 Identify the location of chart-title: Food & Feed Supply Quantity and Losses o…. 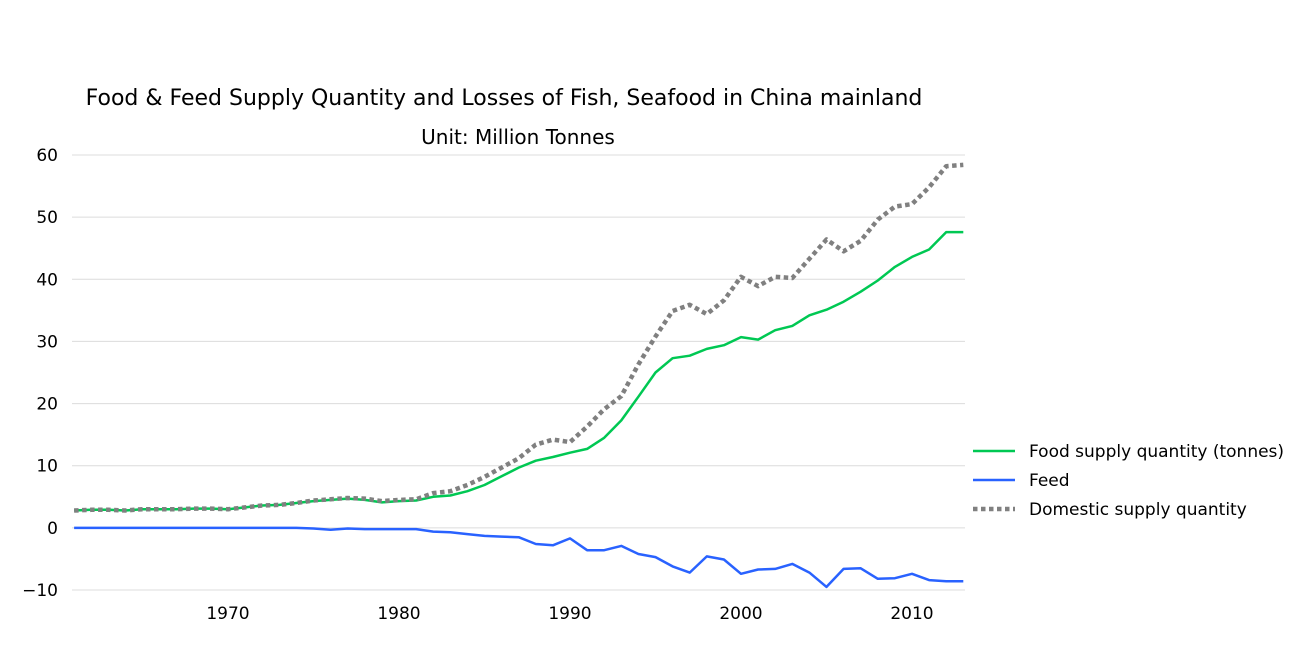
(504, 98).